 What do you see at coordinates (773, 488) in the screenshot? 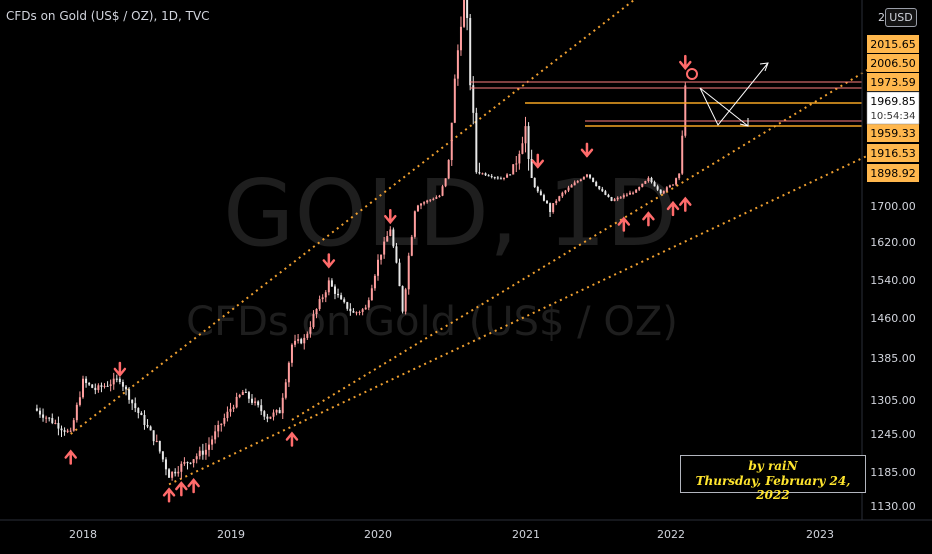
I see `signature-date: Thursday, February 24, 2022` at bounding box center [773, 488].